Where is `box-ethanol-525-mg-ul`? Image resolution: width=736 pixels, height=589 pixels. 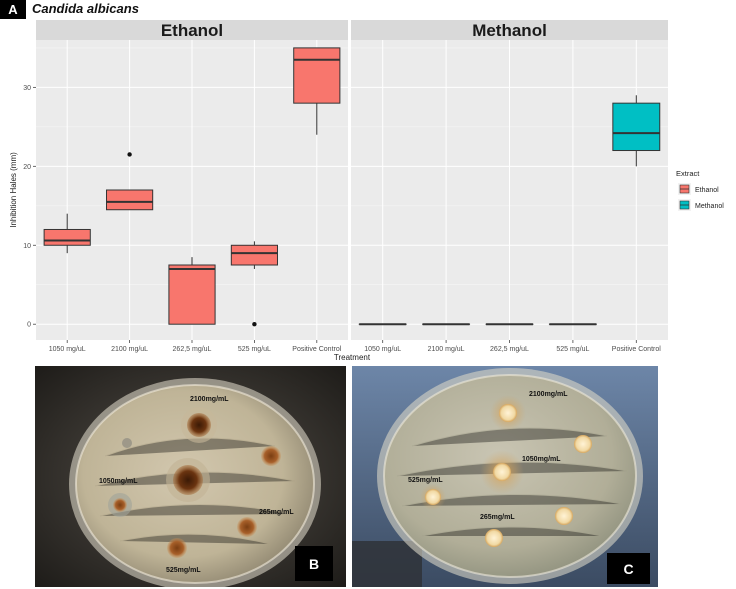 box-ethanol-525-mg-ul is located at coordinates (254, 255).